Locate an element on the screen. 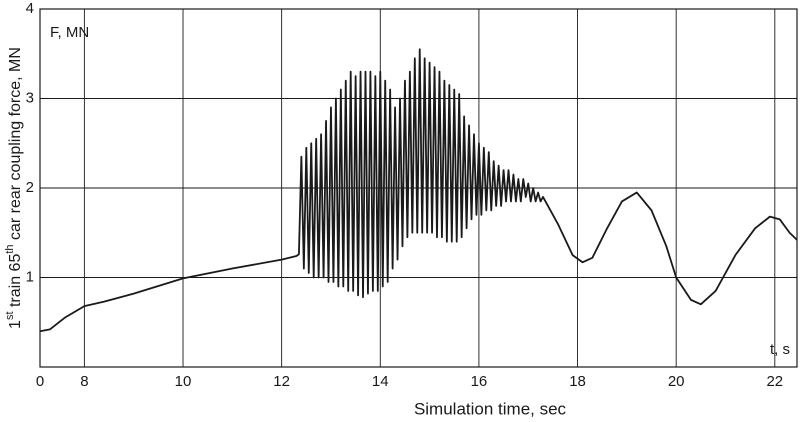 Image resolution: width=800 pixels, height=422 pixels. x-tick-label: 18 is located at coordinates (577, 381).